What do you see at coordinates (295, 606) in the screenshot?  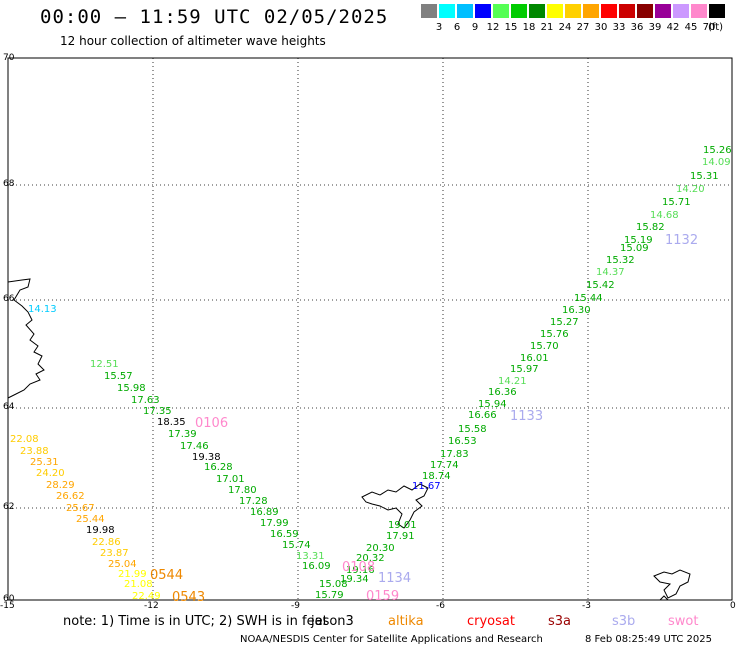 I see `lon-label: -9` at bounding box center [295, 606].